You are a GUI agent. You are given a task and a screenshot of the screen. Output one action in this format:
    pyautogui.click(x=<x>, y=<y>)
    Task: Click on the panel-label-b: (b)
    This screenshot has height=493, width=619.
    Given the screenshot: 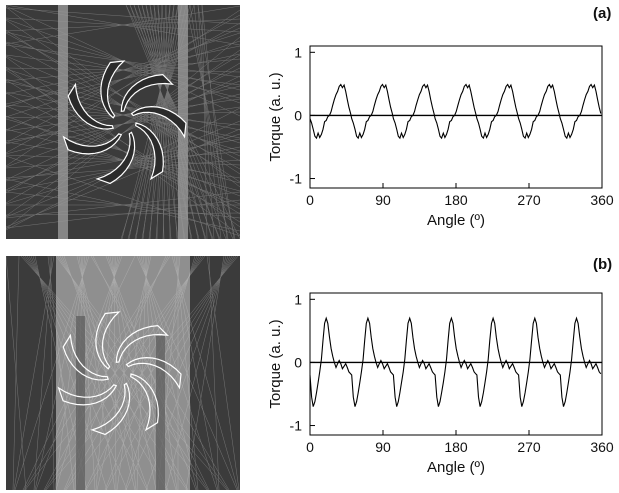 What is the action you would take?
    pyautogui.click(x=603, y=264)
    